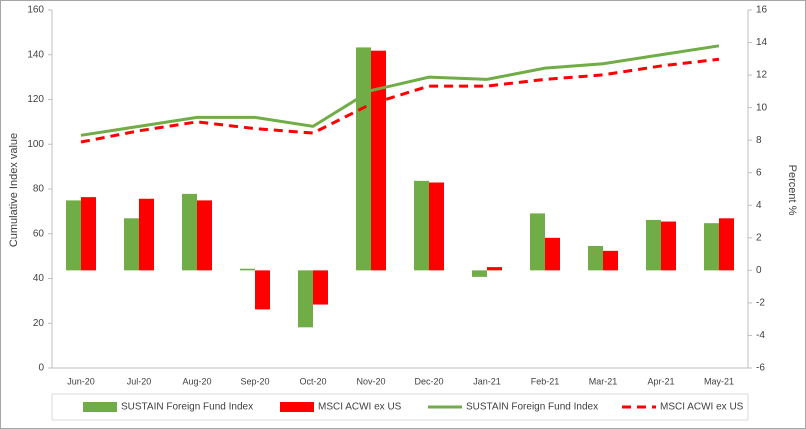 This screenshot has height=429, width=806. What do you see at coordinates (603, 381) in the screenshot?
I see `x-tick-label: Mar-21` at bounding box center [603, 381].